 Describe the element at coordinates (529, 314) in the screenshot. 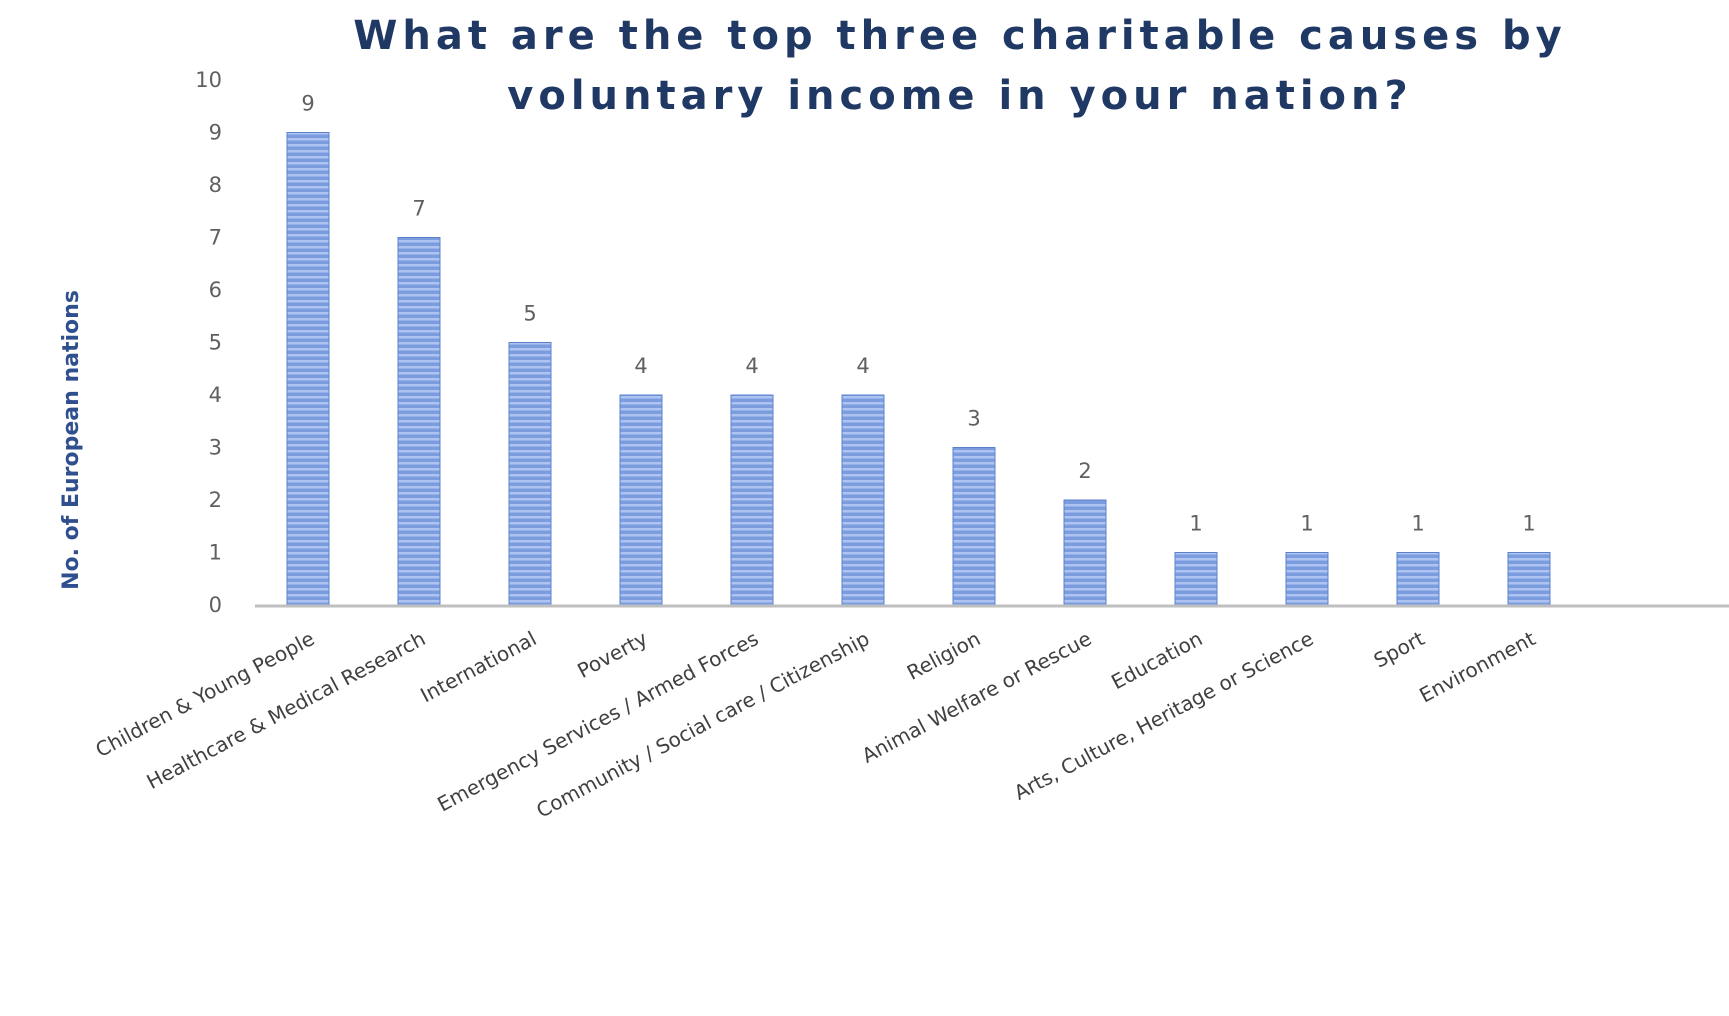

I see `data-label: 5` at that location.